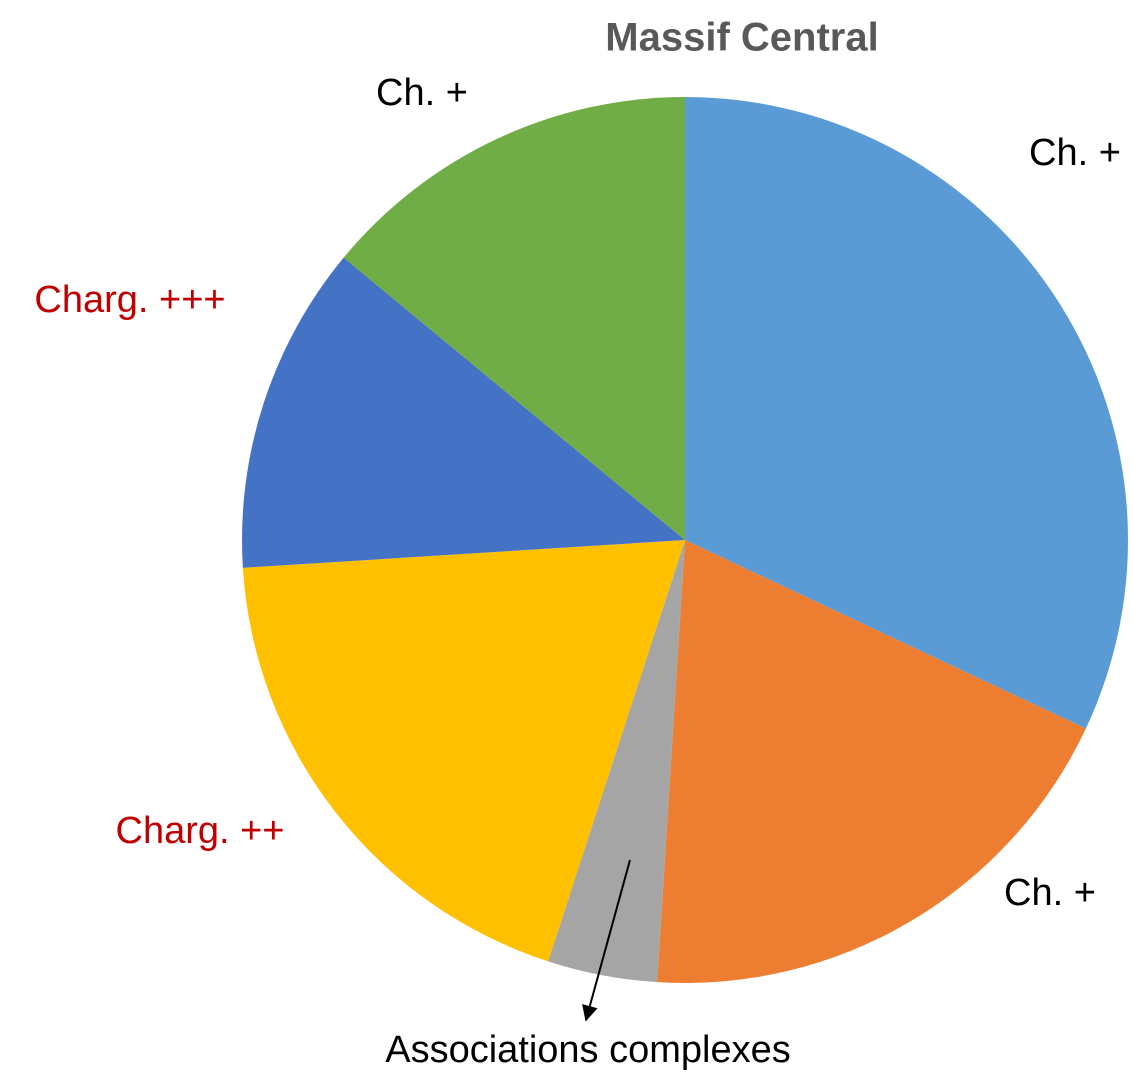 Image resolution: width=1133 pixels, height=1090 pixels. Describe the element at coordinates (588, 1050) in the screenshot. I see `slice-label: Associations complexes` at that location.